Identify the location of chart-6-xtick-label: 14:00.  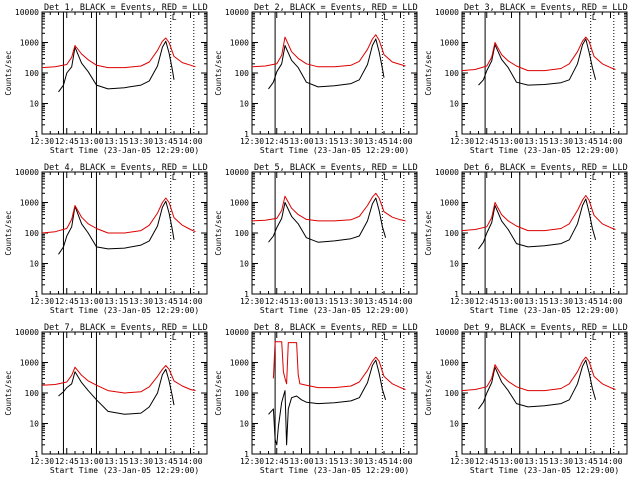
(610, 301).